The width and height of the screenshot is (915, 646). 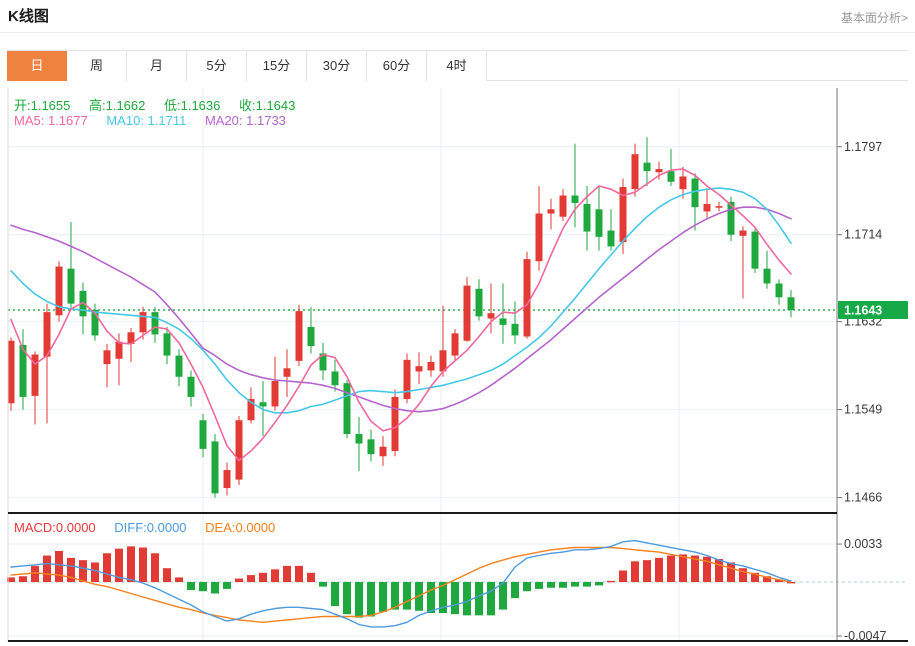 What do you see at coordinates (28, 16) in the screenshot?
I see `page-title: K线图` at bounding box center [28, 16].